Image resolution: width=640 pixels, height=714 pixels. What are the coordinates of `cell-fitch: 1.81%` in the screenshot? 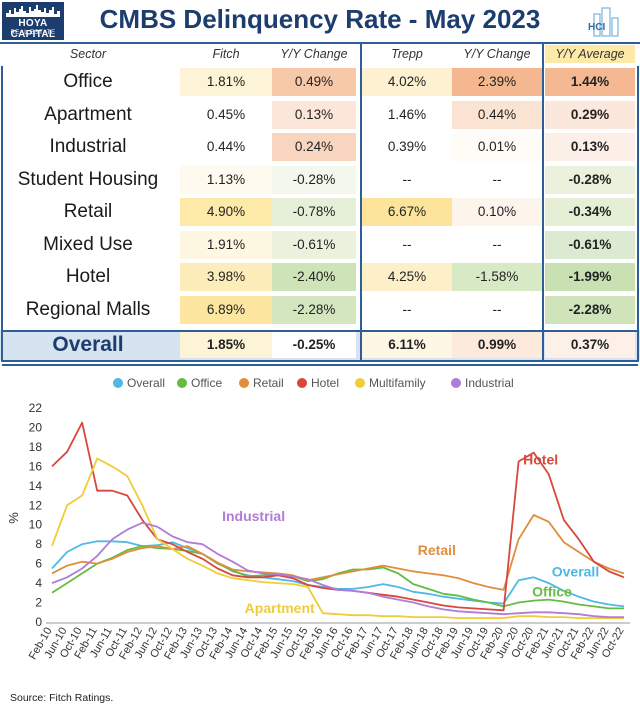 It's located at (226, 82).